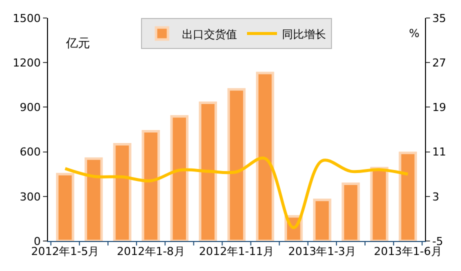  Describe the element at coordinates (439, 107) in the screenshot. I see `y2-tick-label: 19` at that location.